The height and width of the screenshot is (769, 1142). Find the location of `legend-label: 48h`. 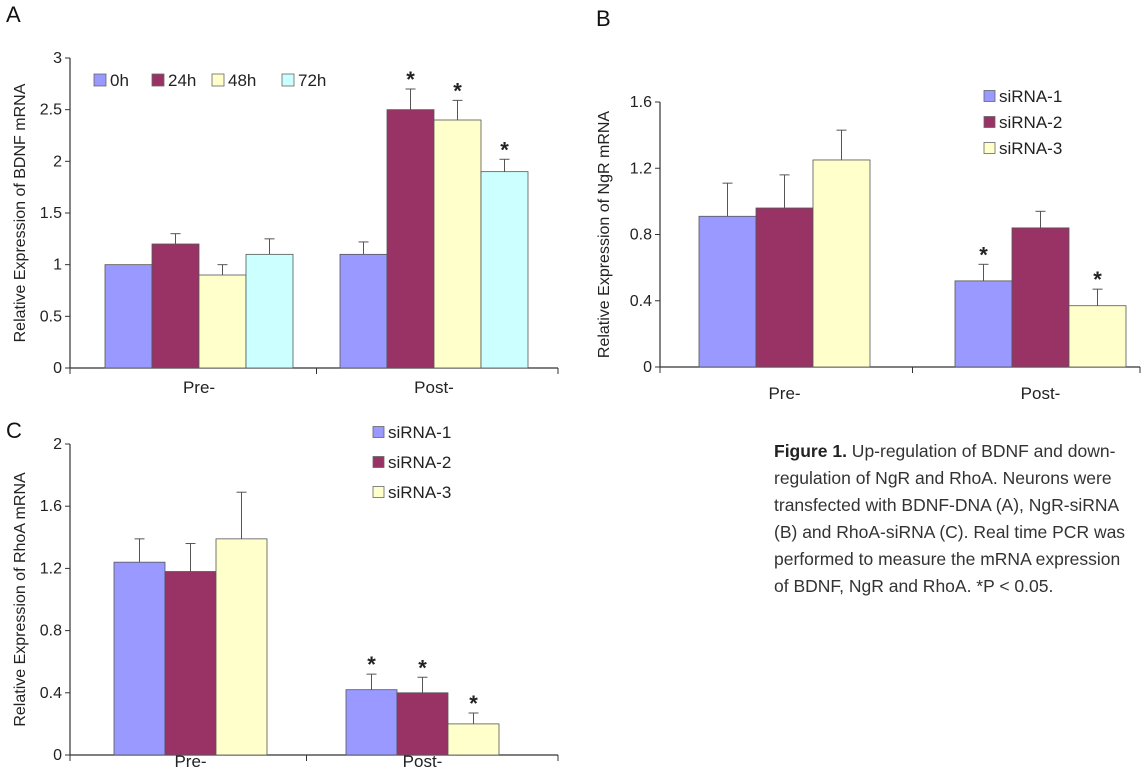

legend-label: 48h is located at coordinates (242, 80).